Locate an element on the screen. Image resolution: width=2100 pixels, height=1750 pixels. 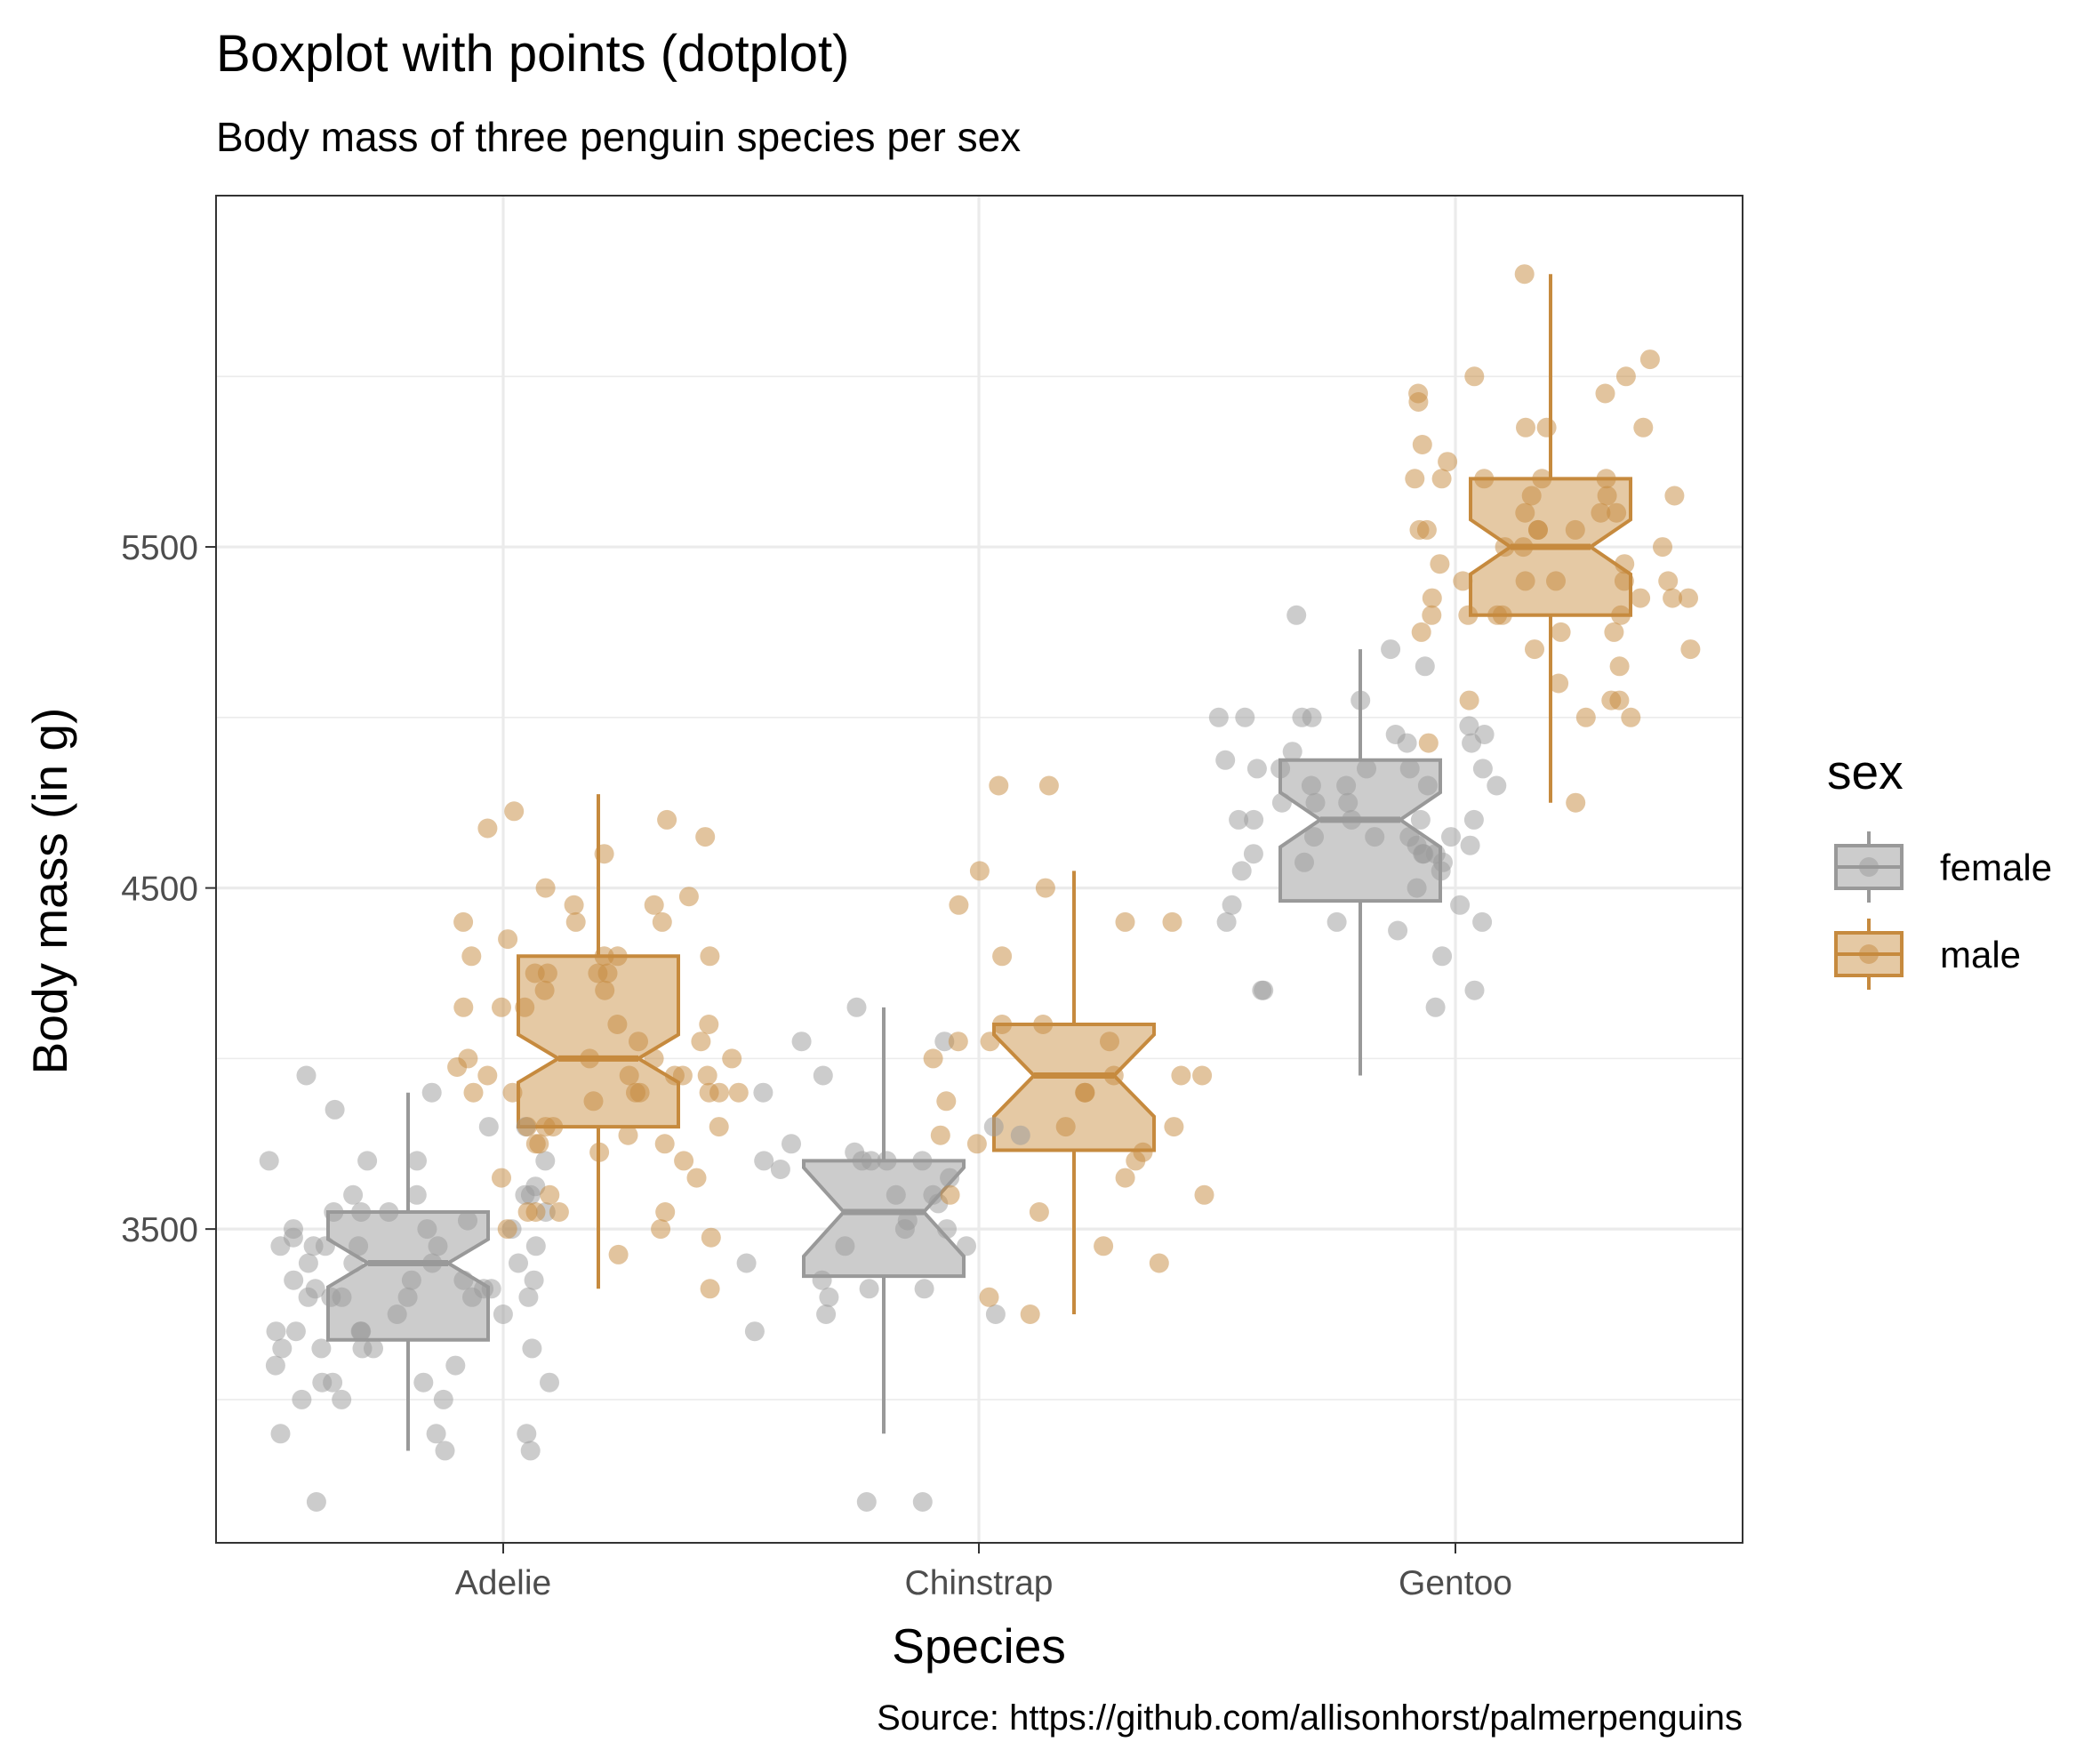
legend-key-female is located at coordinates (1869, 867).